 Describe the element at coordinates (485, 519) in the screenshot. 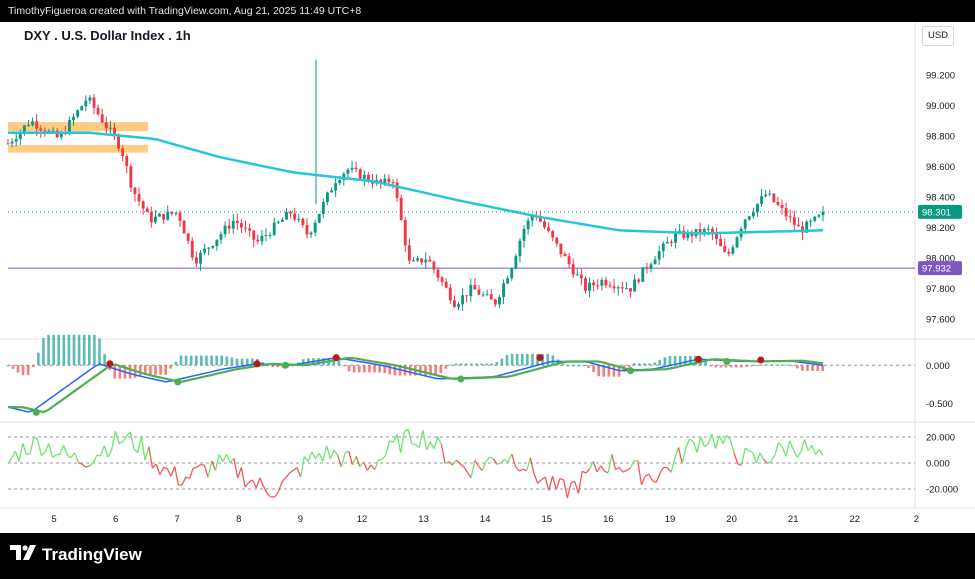

I see `time-tick-label: 14` at that location.